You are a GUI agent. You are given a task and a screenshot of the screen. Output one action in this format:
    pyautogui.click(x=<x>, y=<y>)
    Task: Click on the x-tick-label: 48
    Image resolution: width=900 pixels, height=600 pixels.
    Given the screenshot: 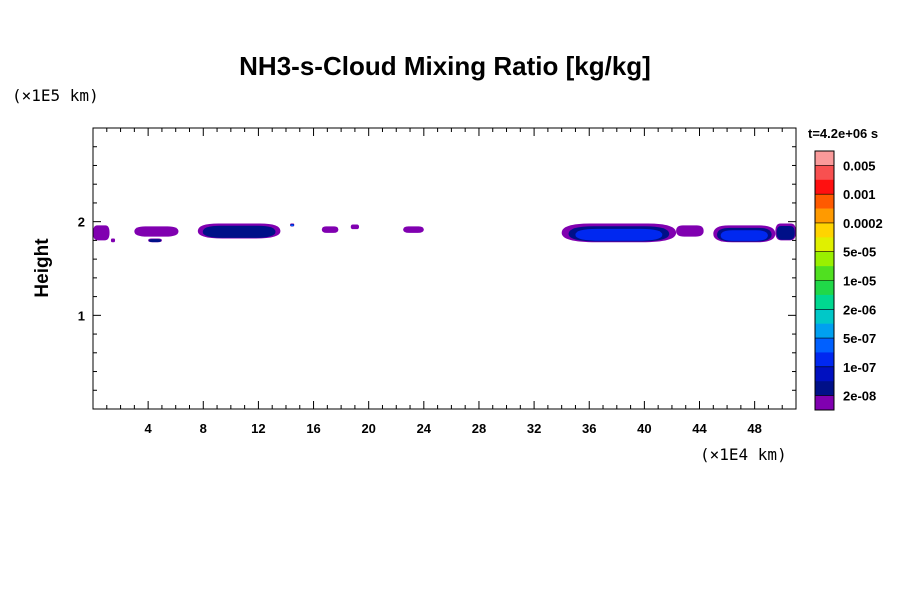 What is the action you would take?
    pyautogui.click(x=754, y=428)
    